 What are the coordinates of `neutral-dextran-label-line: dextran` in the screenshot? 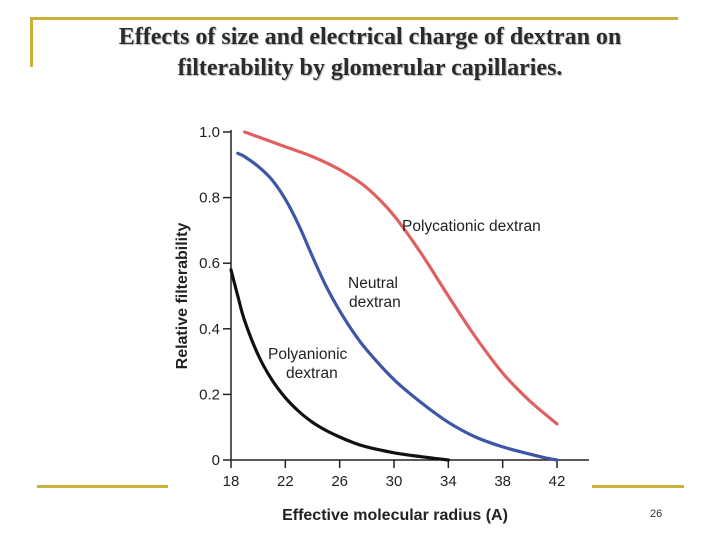 It's located at (375, 302).